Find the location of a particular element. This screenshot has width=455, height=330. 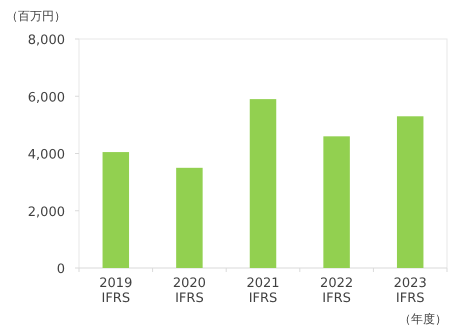

y-tick-label: 2,000 is located at coordinates (46, 212).